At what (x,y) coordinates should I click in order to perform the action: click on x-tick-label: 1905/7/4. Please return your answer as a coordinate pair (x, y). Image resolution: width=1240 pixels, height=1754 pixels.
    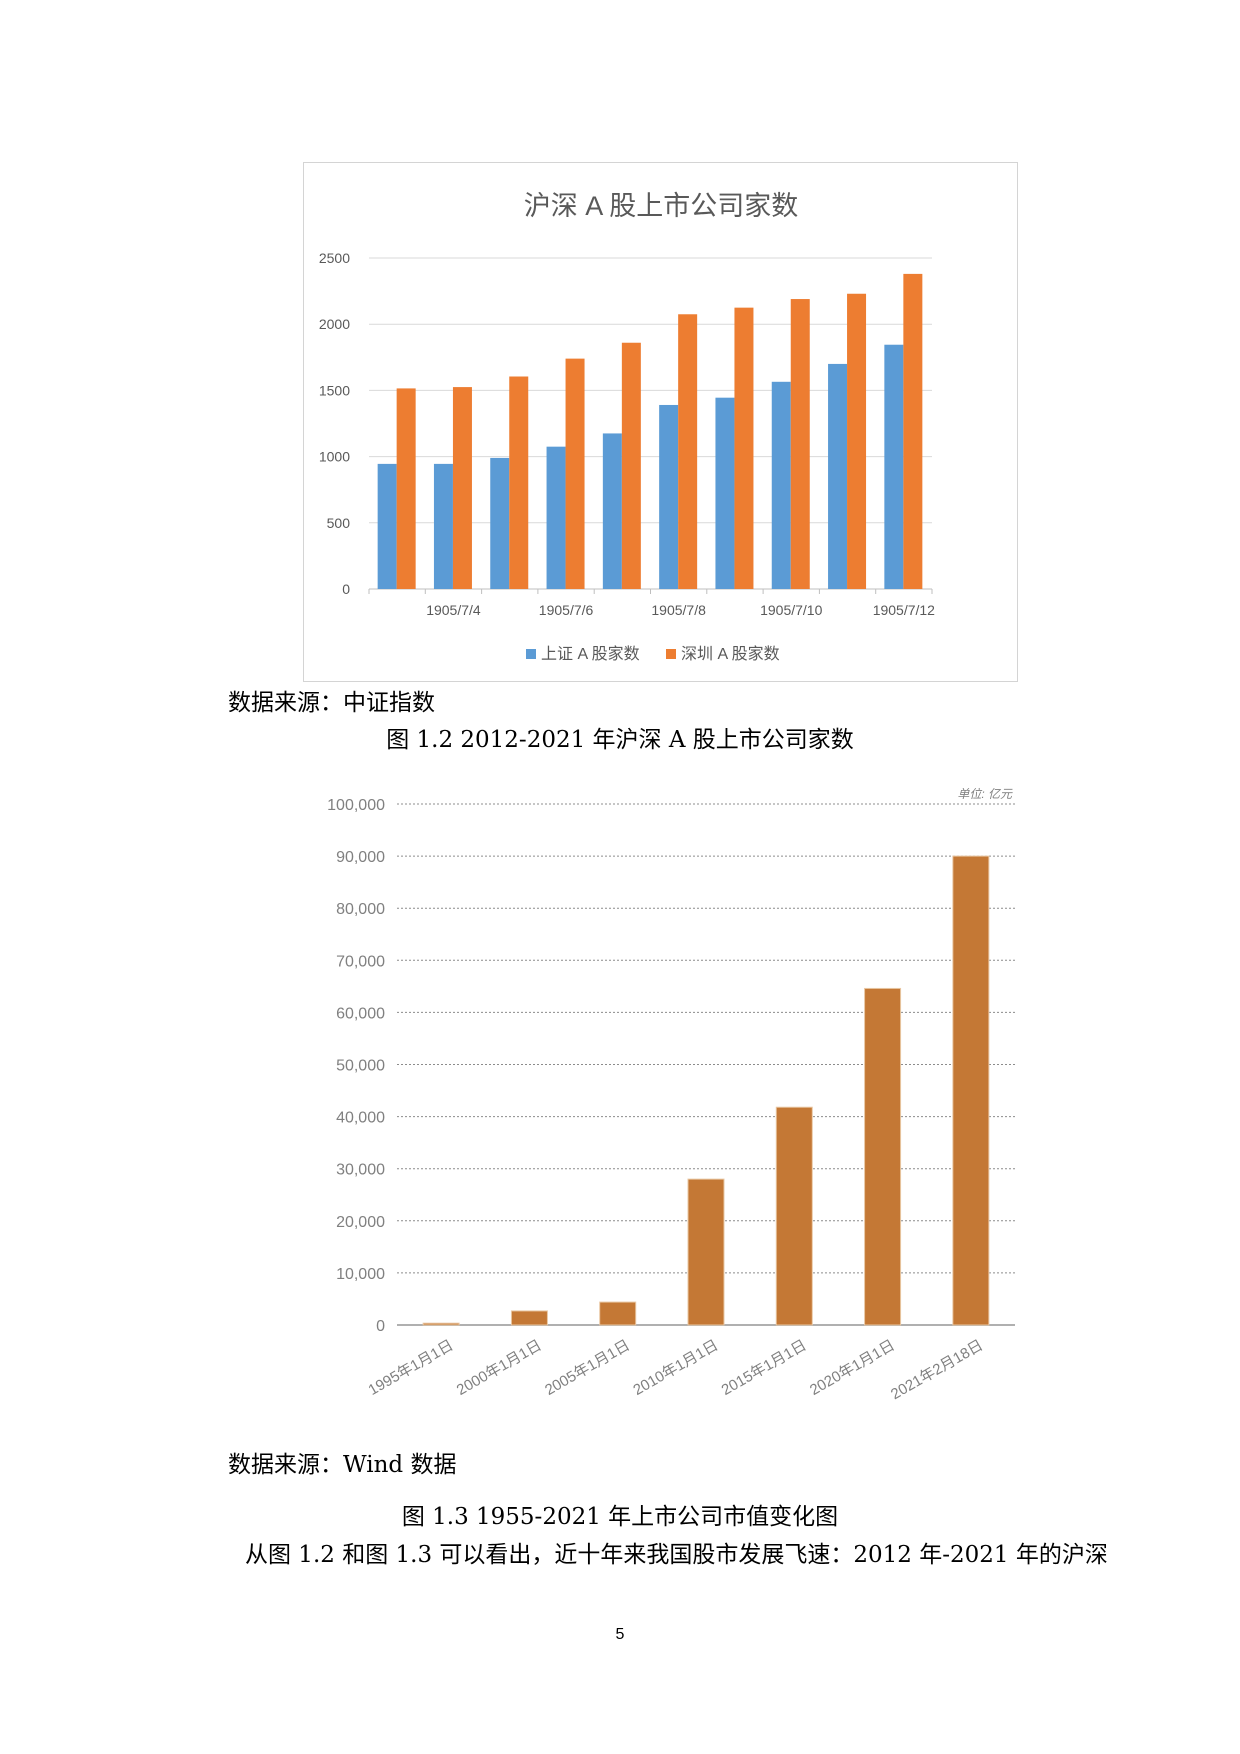
    Looking at the image, I should click on (453, 610).